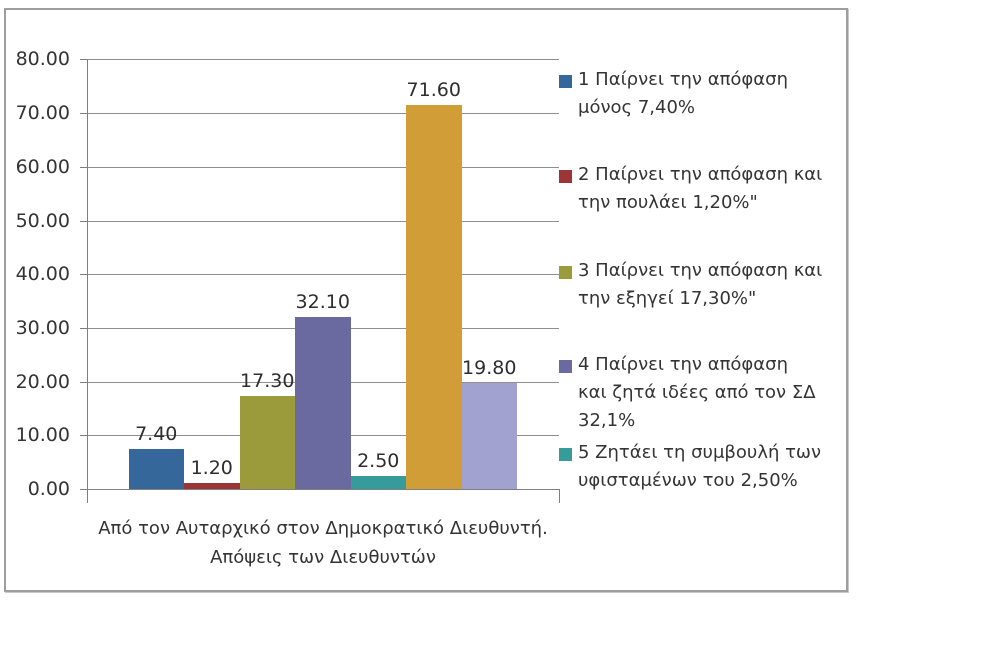 The image size is (1000, 667). Describe the element at coordinates (42, 274) in the screenshot. I see `y-axis-tick-label: 40.00` at that location.